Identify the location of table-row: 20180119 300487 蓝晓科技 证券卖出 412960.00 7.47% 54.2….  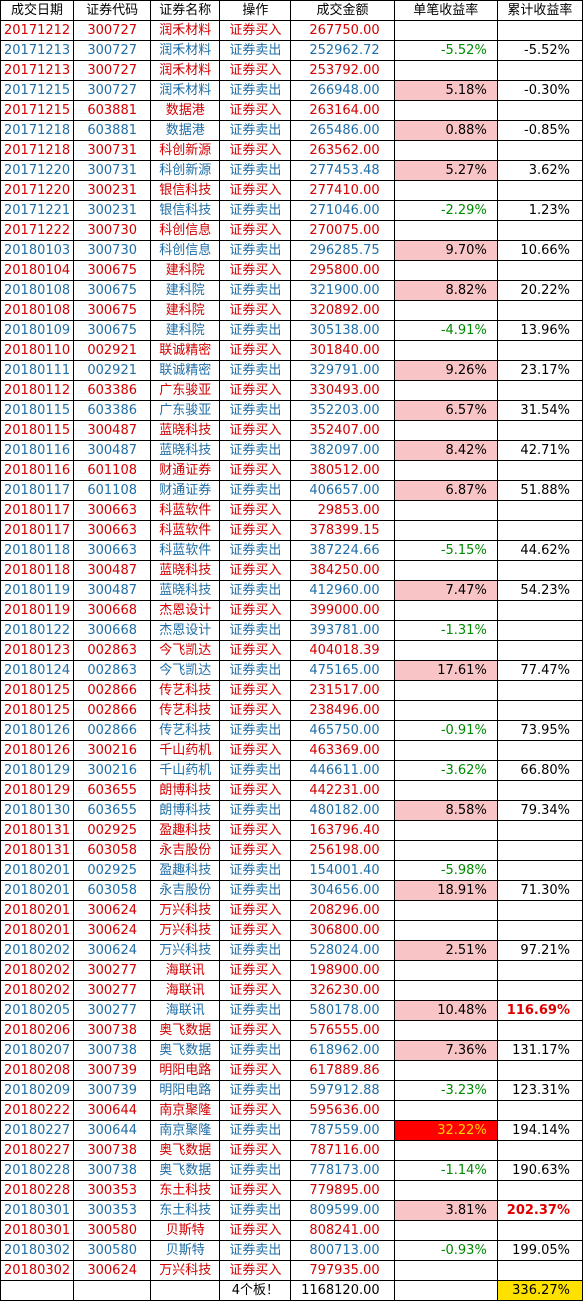
(292, 590).